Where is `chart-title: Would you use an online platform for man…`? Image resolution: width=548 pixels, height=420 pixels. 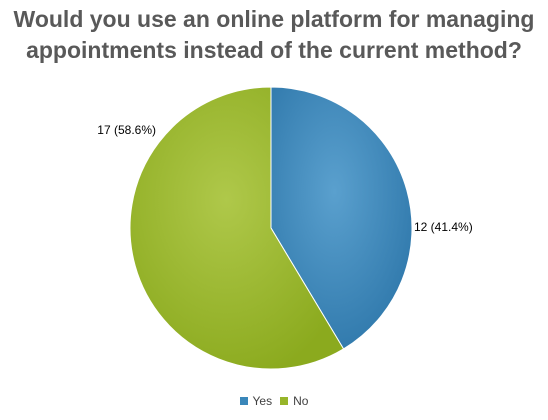 chart-title: Would you use an online platform for man… is located at coordinates (274, 34).